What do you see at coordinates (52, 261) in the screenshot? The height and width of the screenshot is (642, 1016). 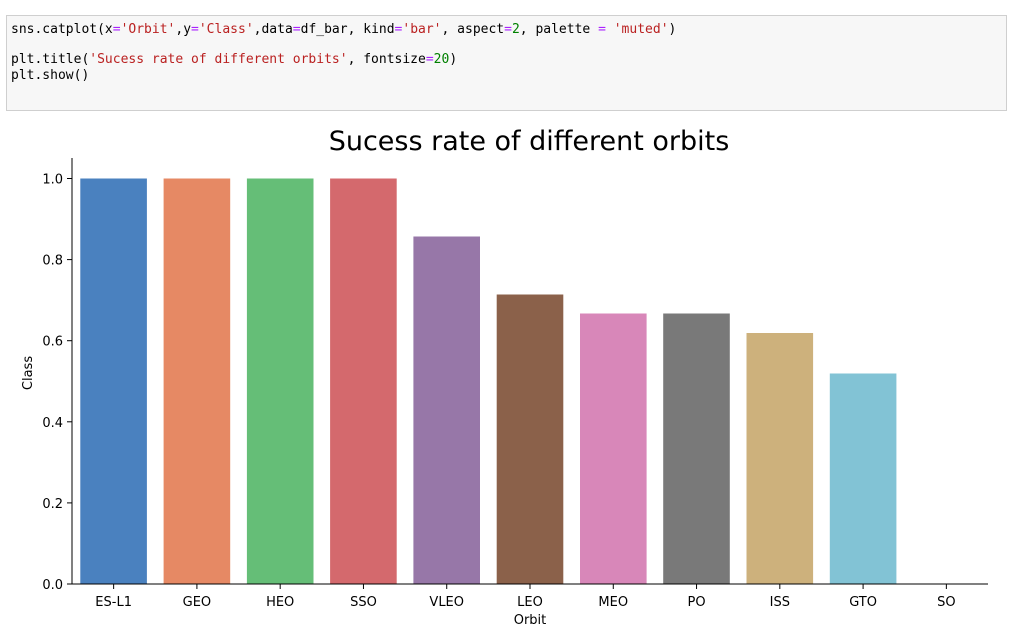 I see `y-tick-label: 0.8` at bounding box center [52, 261].